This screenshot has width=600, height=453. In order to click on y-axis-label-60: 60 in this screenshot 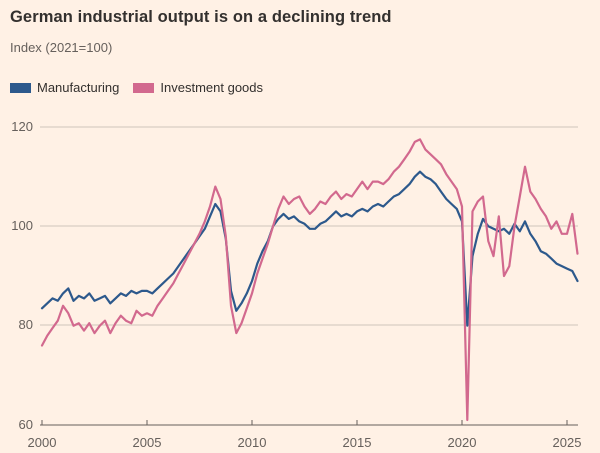, I will do `click(26, 424)`.